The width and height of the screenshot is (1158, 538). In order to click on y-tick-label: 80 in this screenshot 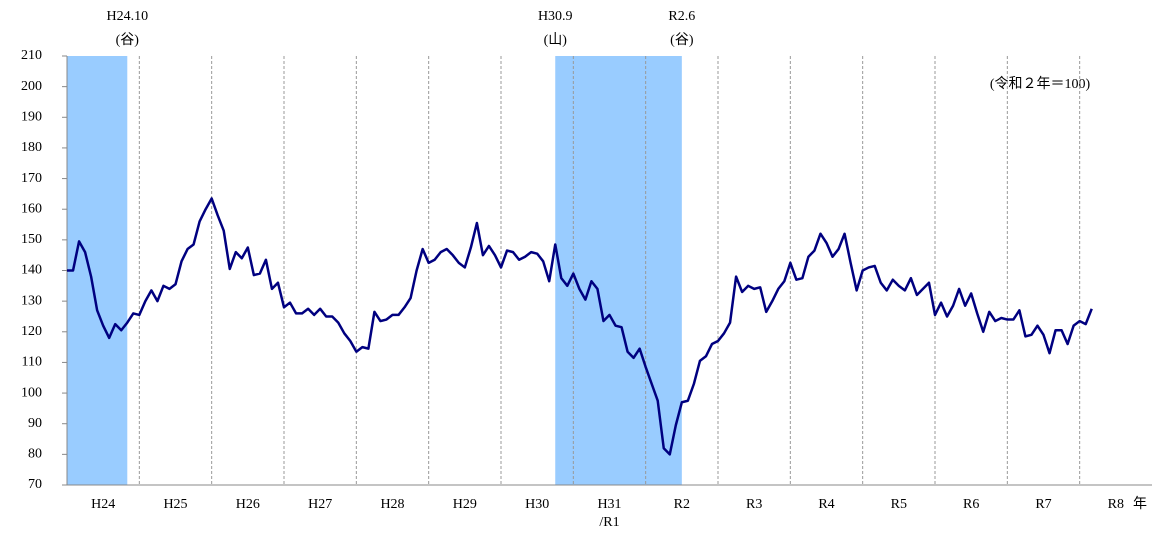, I will do `click(35, 454)`.